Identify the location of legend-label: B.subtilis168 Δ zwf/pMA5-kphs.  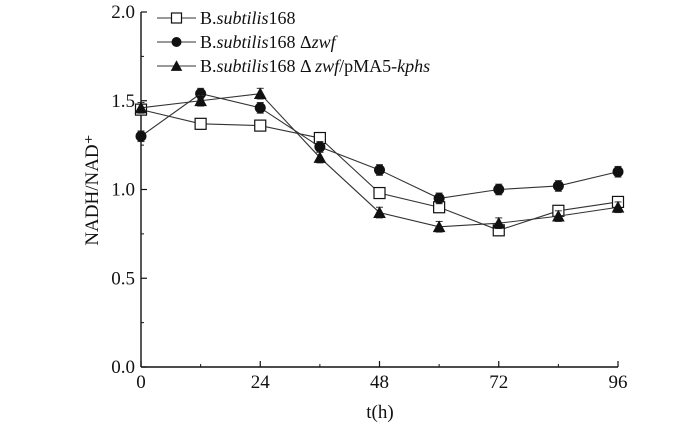
(315, 66).